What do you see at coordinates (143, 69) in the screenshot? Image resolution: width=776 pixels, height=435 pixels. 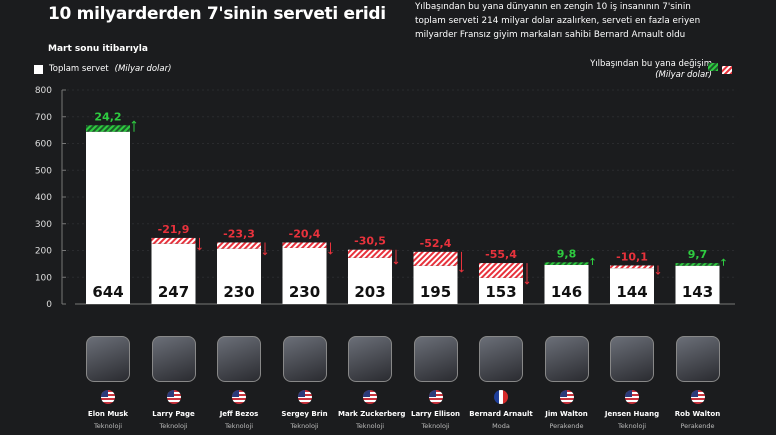 I see `legend-total-unit: (Milyar dolar)` at bounding box center [143, 69].